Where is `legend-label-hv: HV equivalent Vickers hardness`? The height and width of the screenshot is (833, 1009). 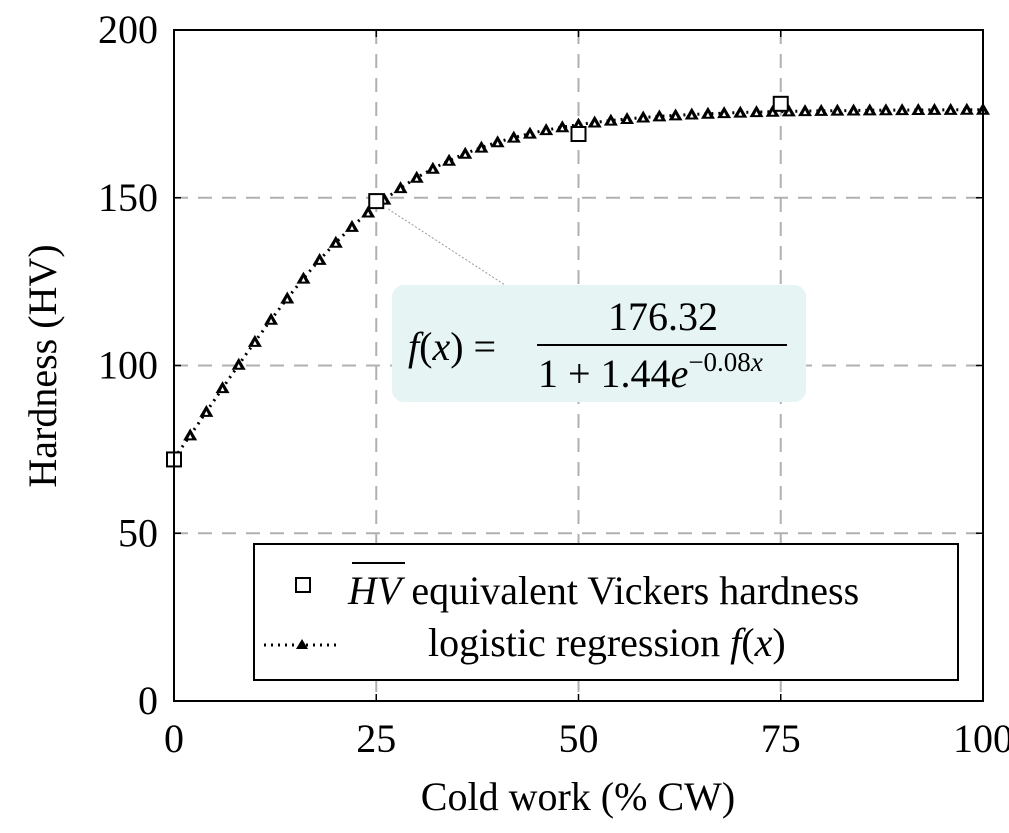 legend-label-hv: HV equivalent Vickers hardness is located at coordinates (603, 590).